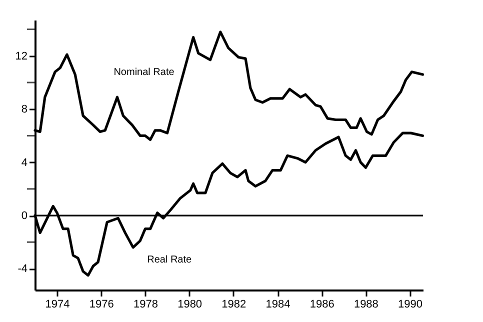 Image resolution: width=483 pixels, height=322 pixels. What do you see at coordinates (169, 260) in the screenshot?
I see `series-label: Real Rate` at bounding box center [169, 260].